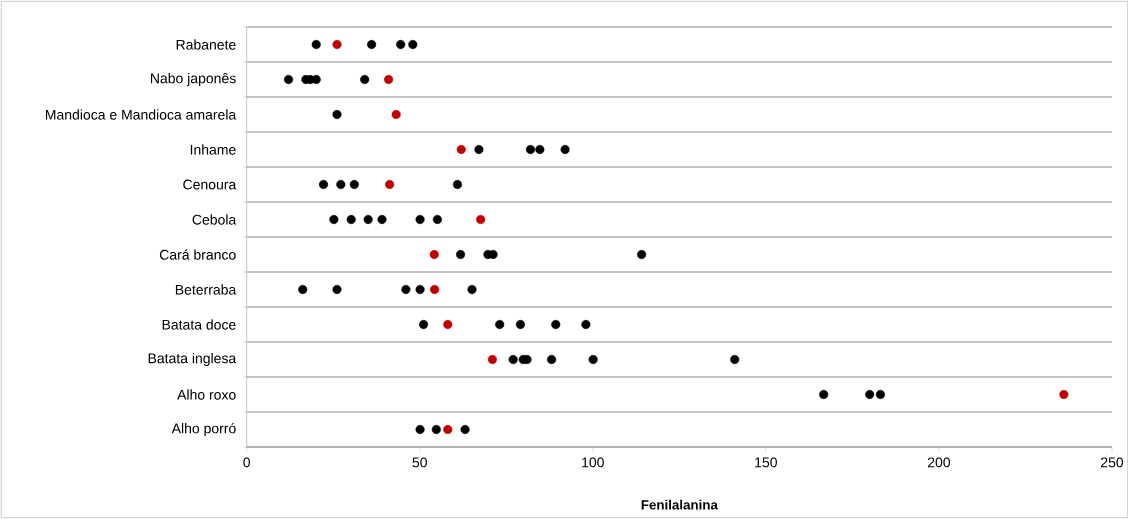 The height and width of the screenshot is (519, 1129). Describe the element at coordinates (939, 462) in the screenshot. I see `x-tick-label: 200` at that location.